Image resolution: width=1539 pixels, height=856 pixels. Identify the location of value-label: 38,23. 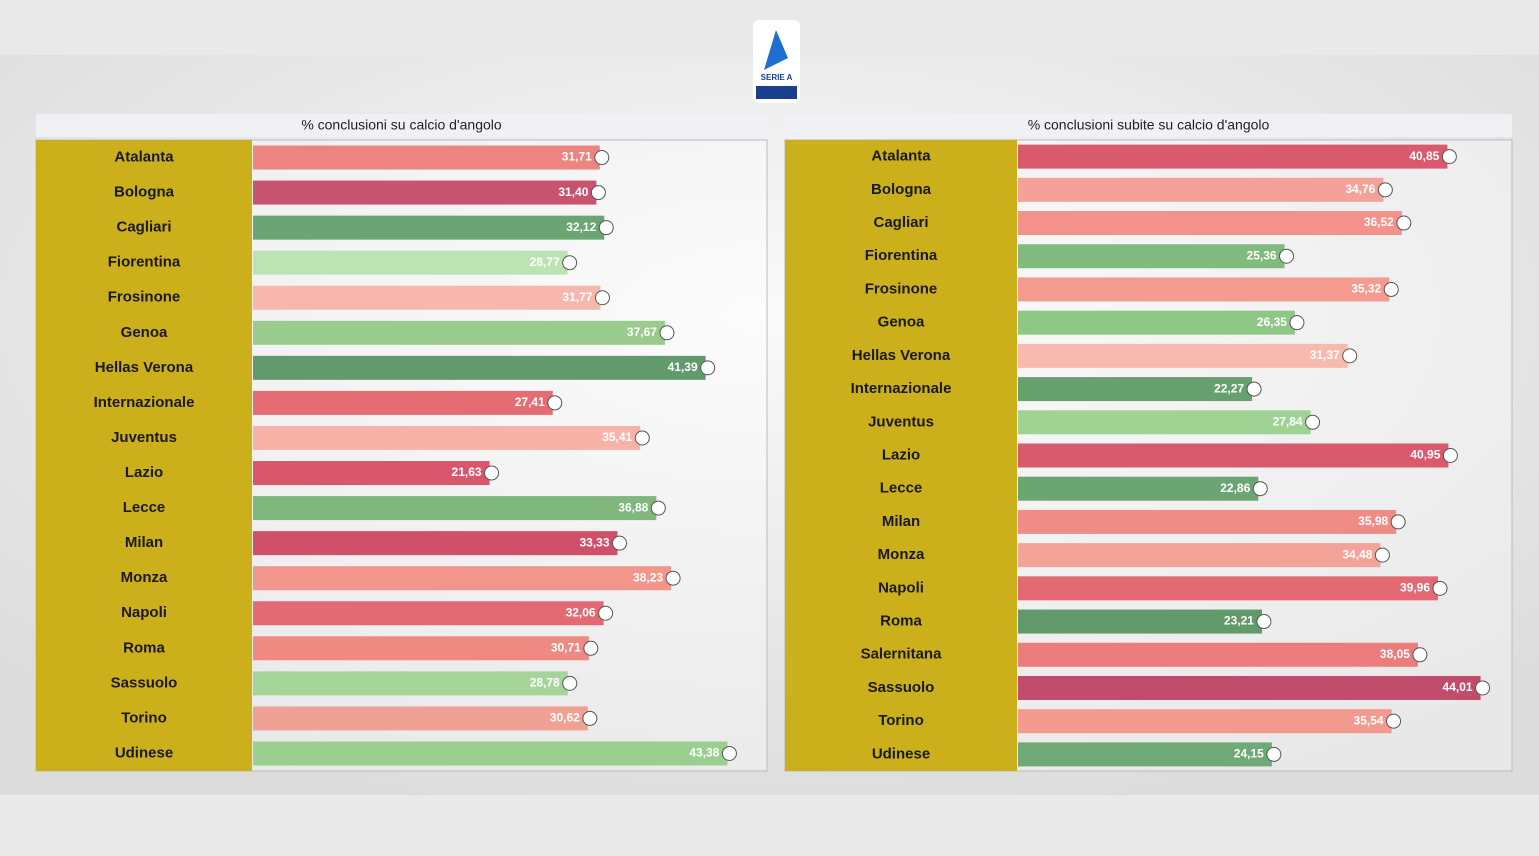
(648, 577).